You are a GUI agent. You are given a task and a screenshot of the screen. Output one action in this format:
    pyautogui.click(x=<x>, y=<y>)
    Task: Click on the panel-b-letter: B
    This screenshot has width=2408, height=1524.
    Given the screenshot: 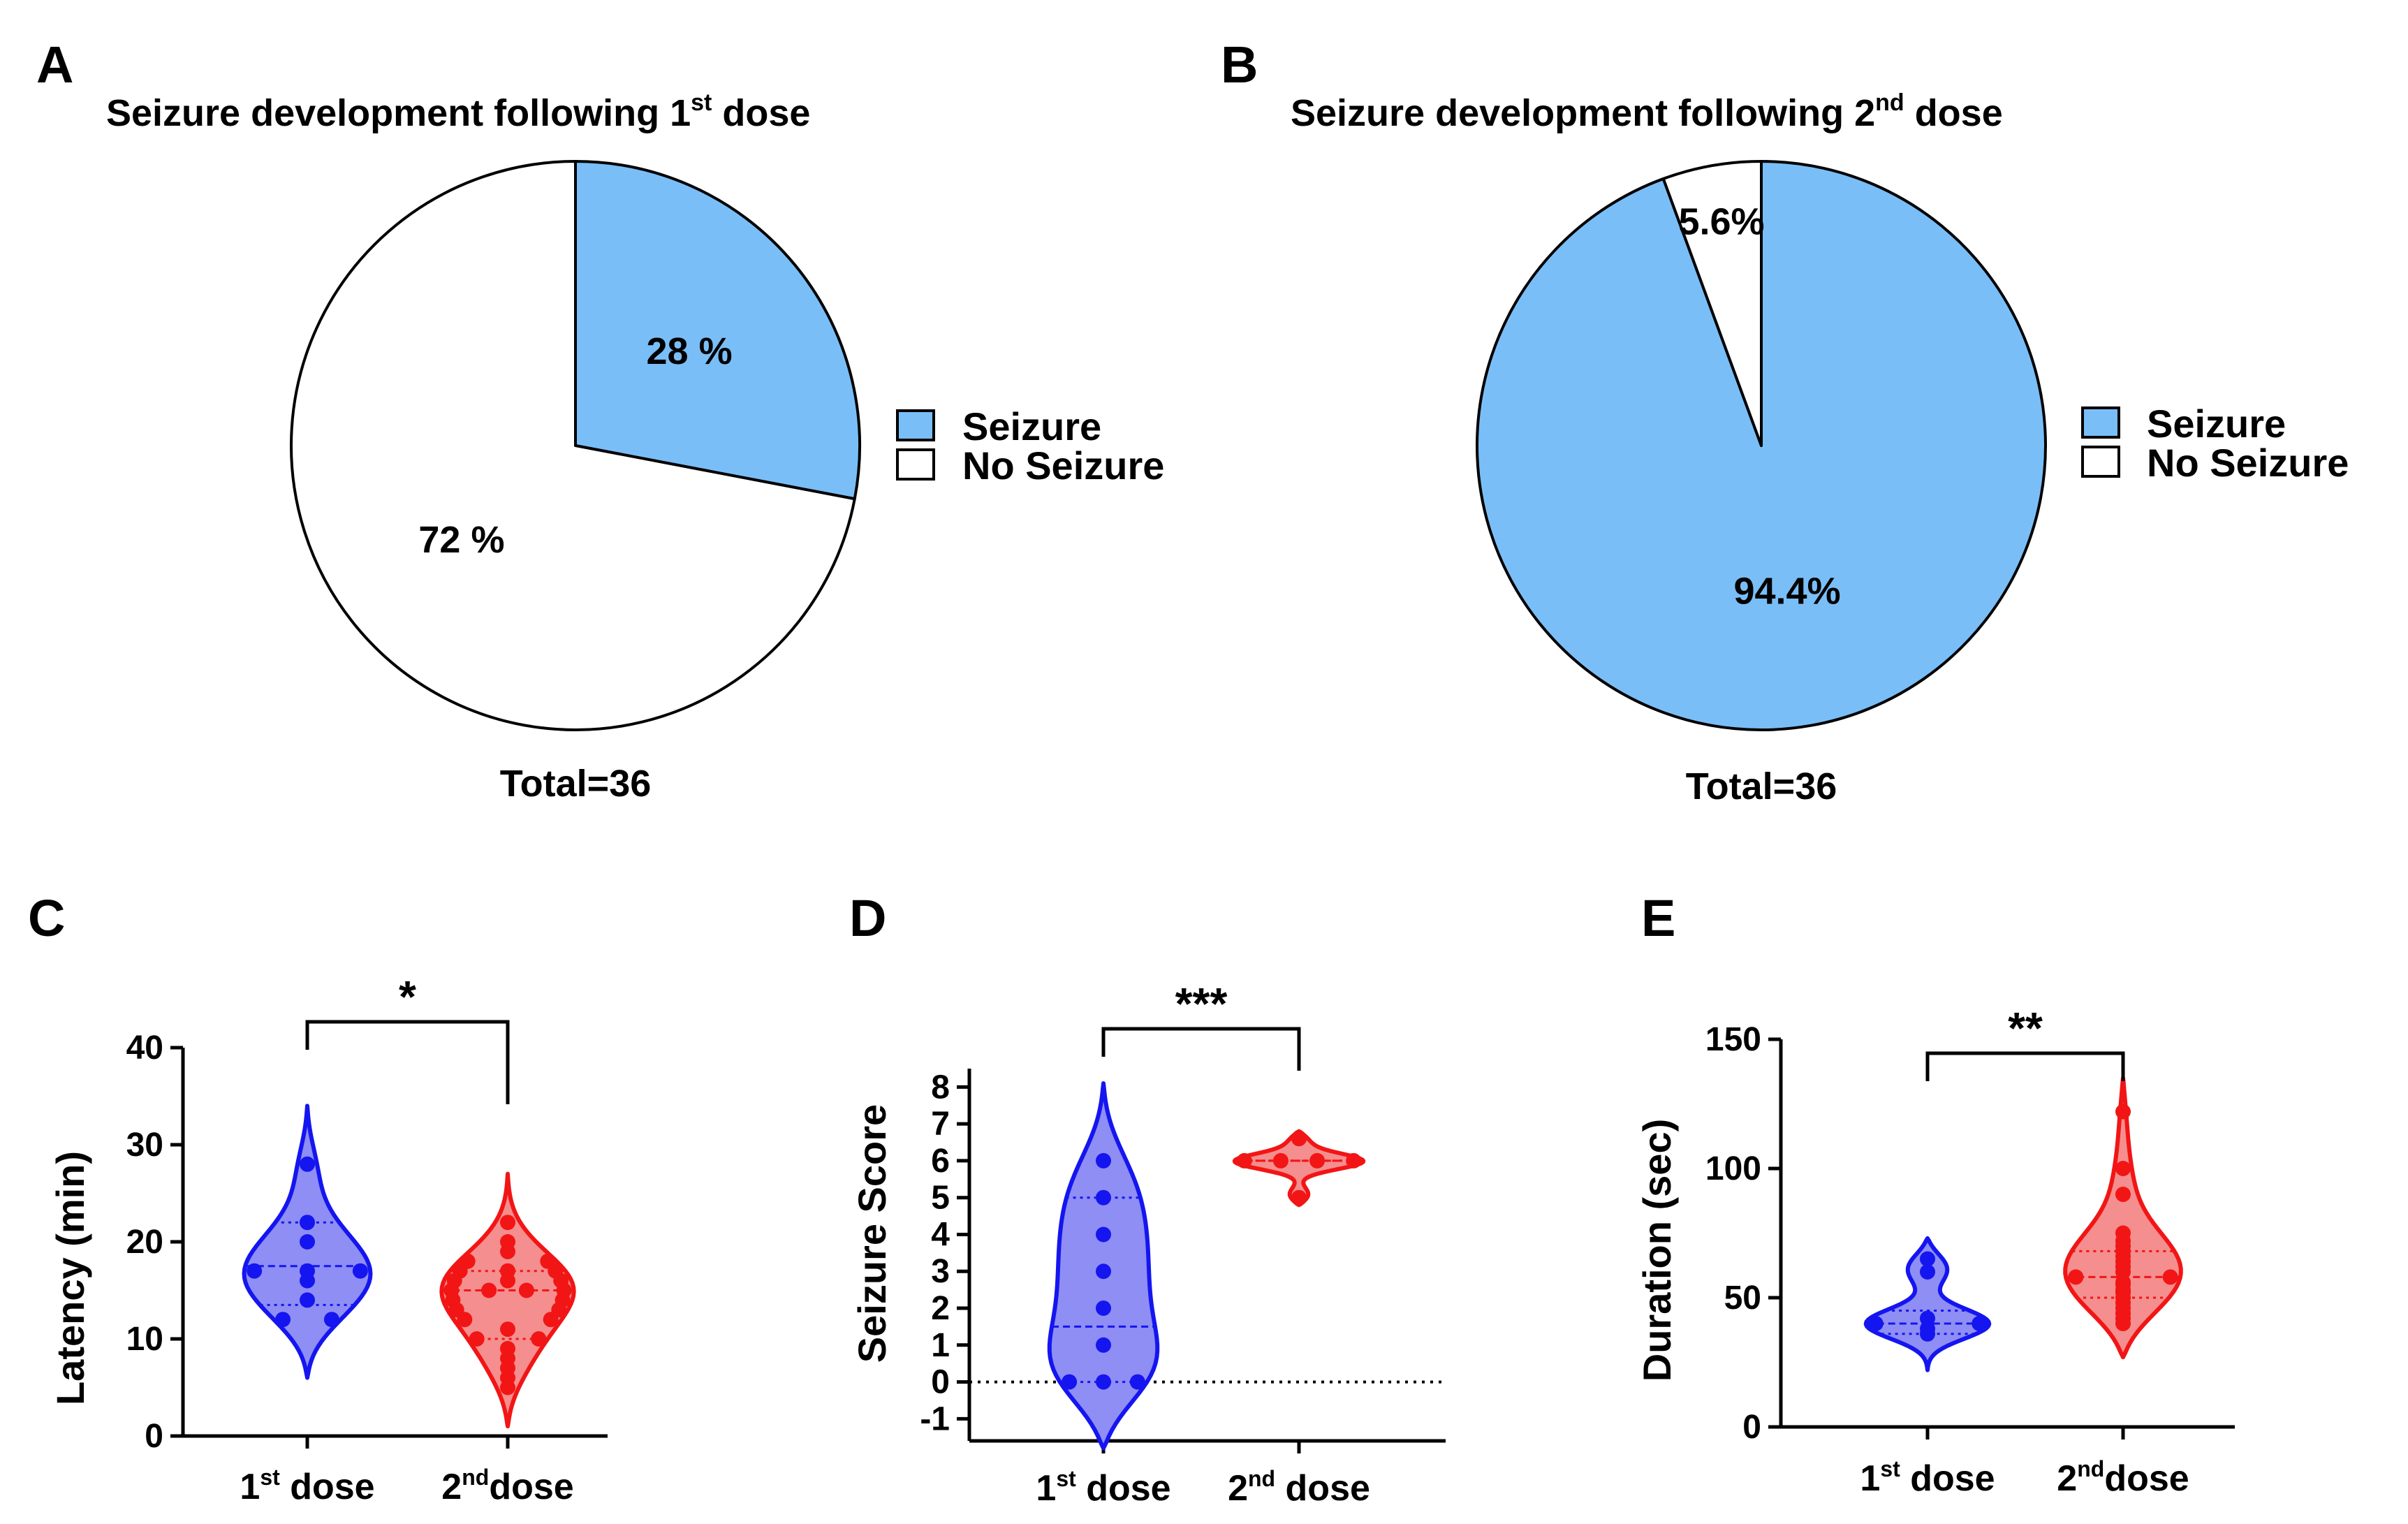 What is the action you would take?
    pyautogui.click(x=1239, y=65)
    